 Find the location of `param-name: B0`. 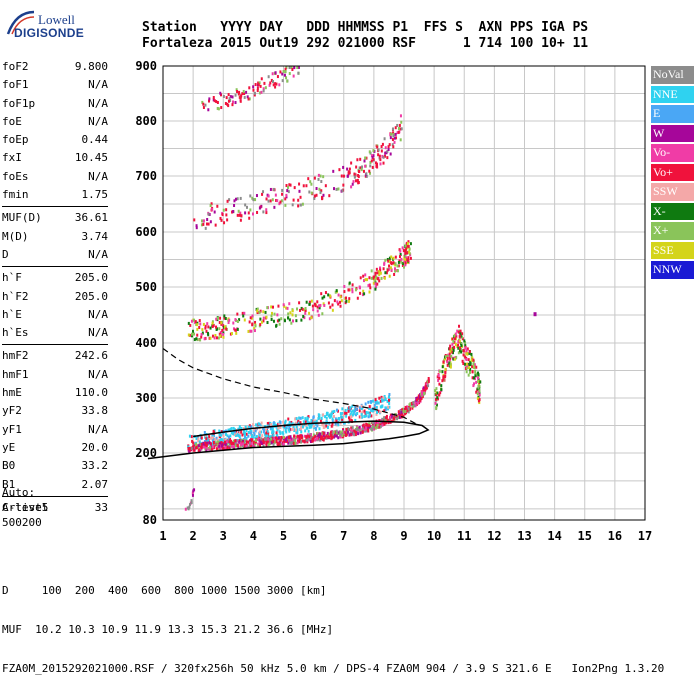

param-name: B0 is located at coordinates (9, 466).